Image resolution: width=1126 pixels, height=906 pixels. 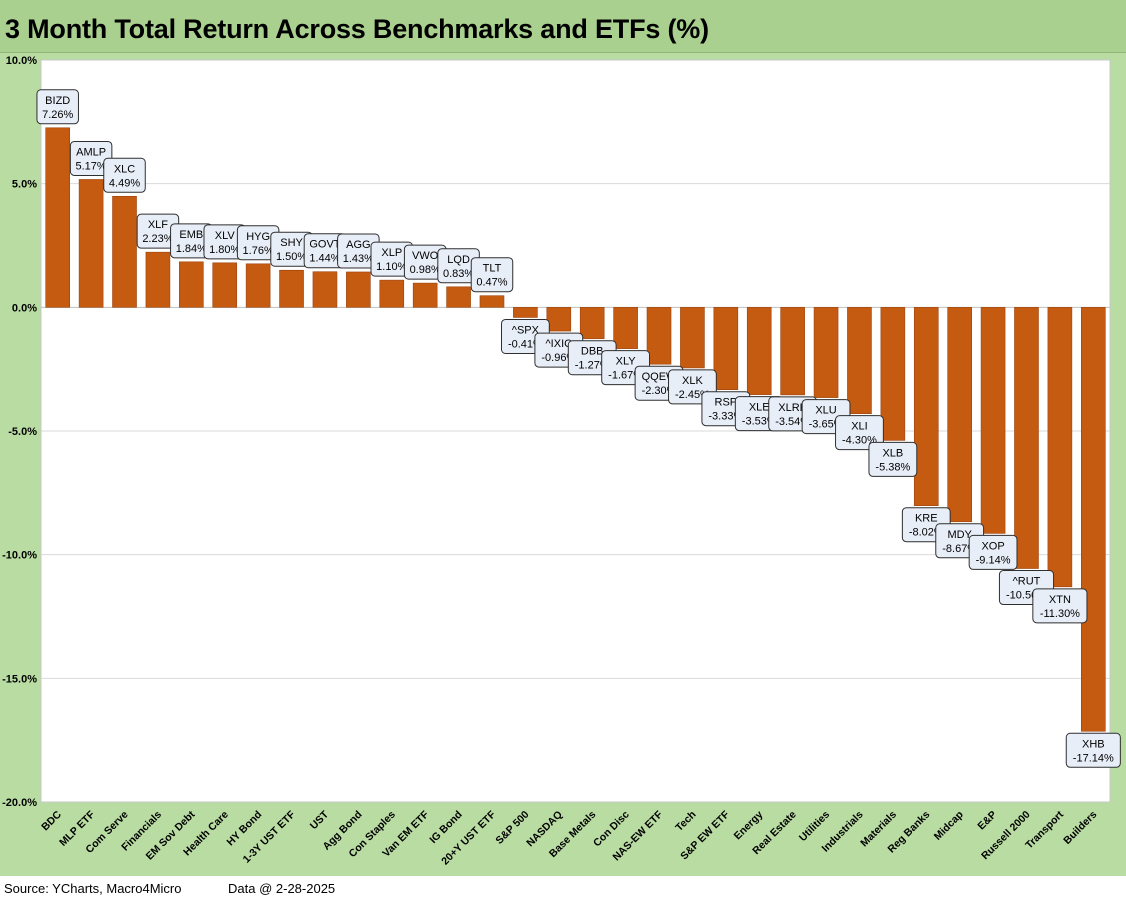 What do you see at coordinates (626, 362) in the screenshot?
I see `callout-ticker: XLY` at bounding box center [626, 362].